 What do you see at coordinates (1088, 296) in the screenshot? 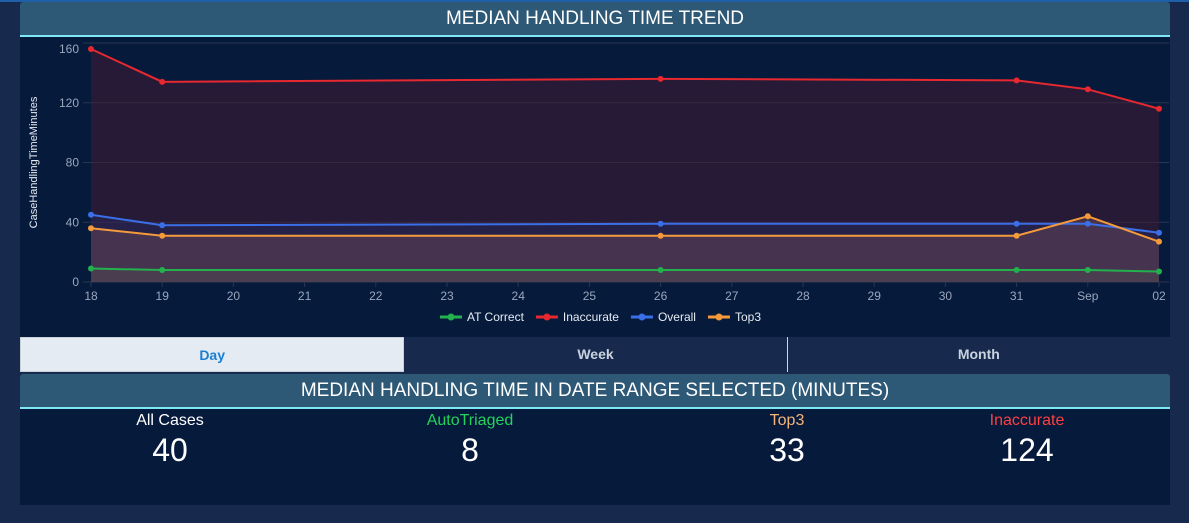
I see `x-tick-label: Sep` at bounding box center [1088, 296].